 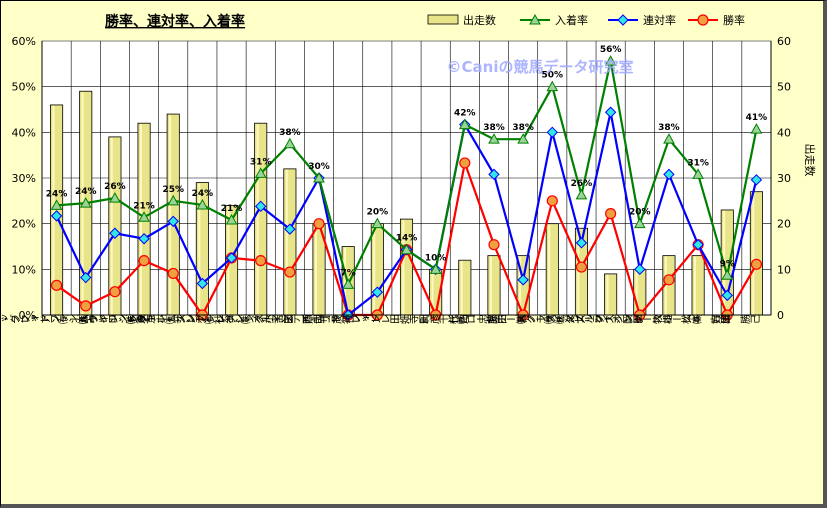 What do you see at coordinates (550, 321) in the screenshot?
I see `x-tick-label: ㈱ノースヒルズ` at bounding box center [550, 321].